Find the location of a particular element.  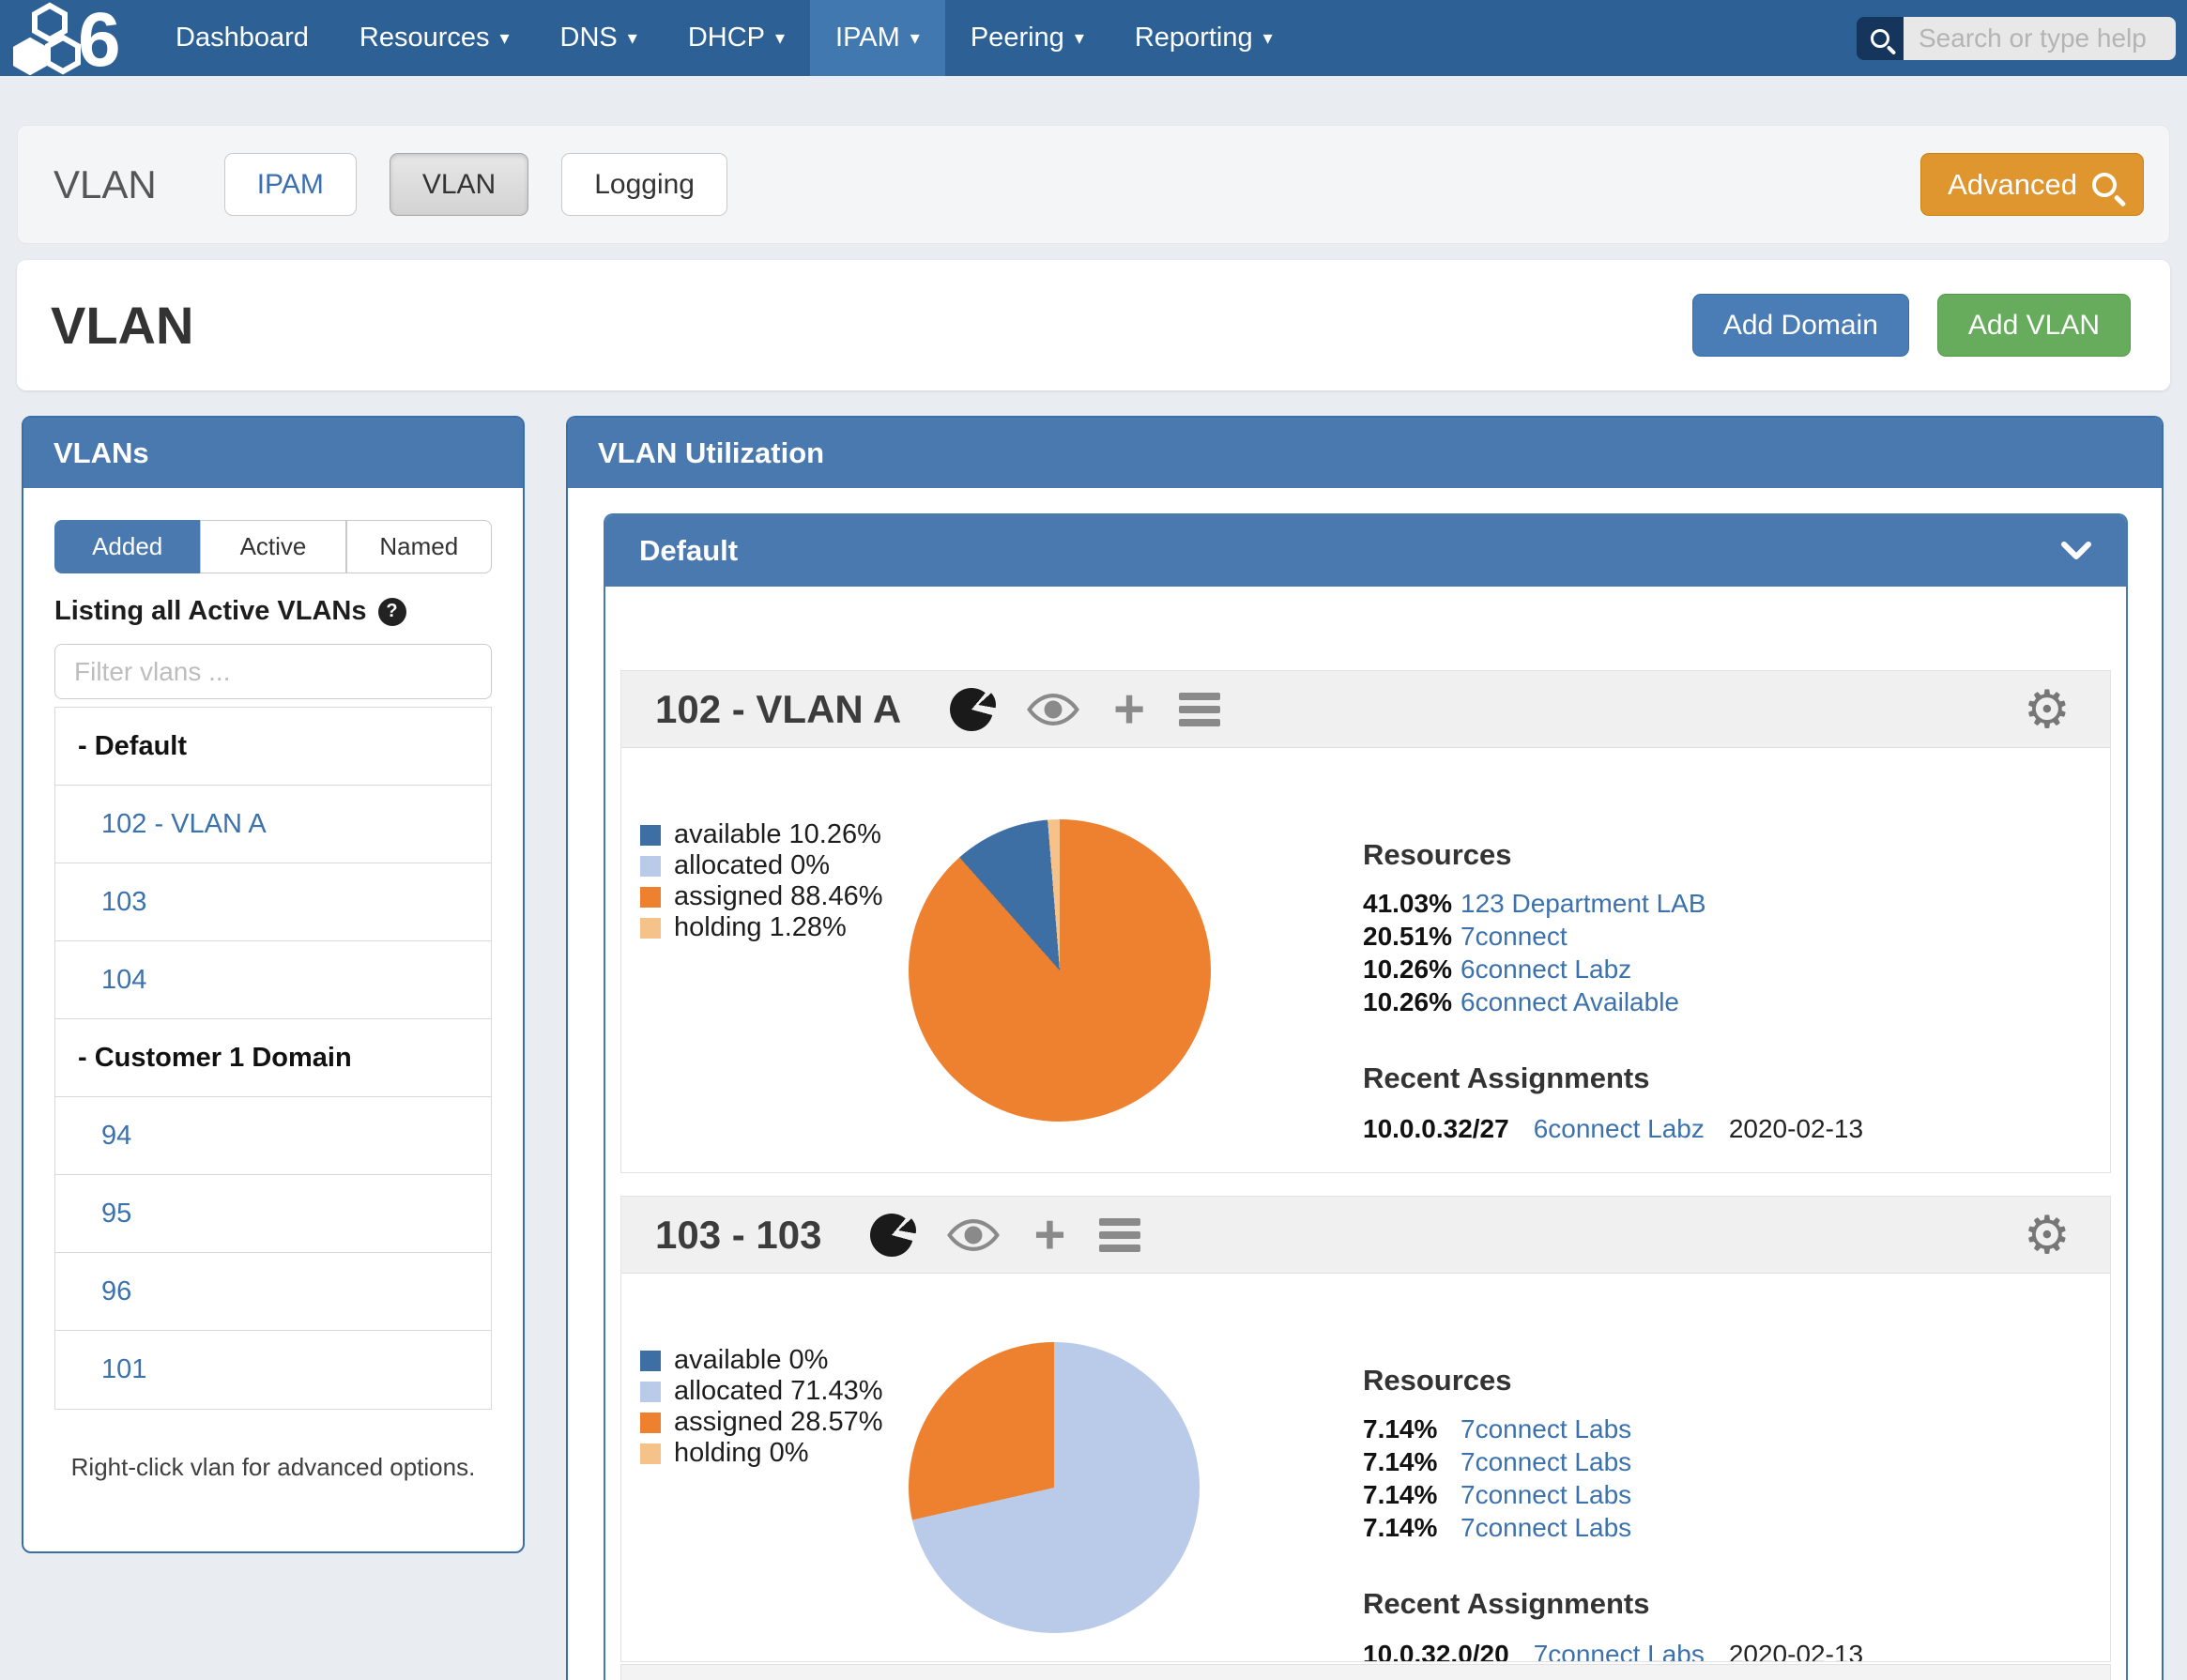

resource-link: 6connect Available is located at coordinates (1570, 1002).